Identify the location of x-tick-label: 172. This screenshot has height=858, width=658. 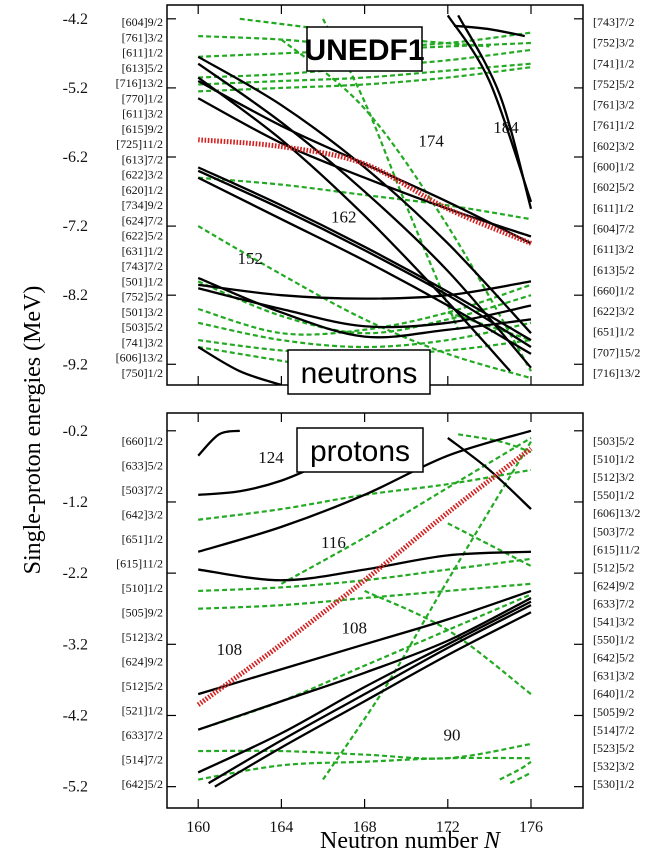
(448, 827).